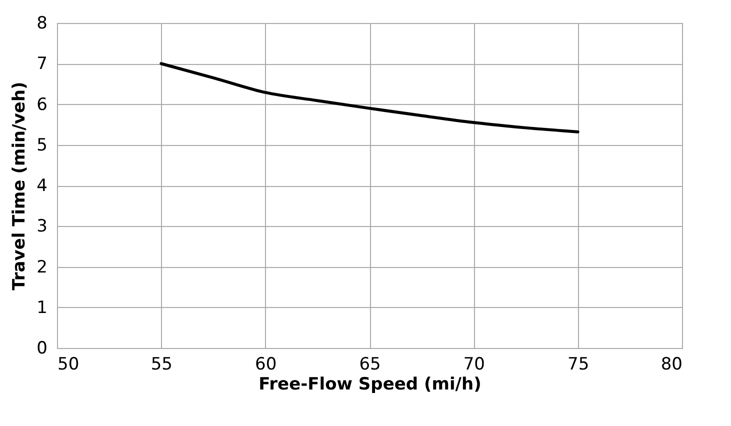 The height and width of the screenshot is (426, 731). What do you see at coordinates (42, 226) in the screenshot?
I see `y-tick-label: 3` at bounding box center [42, 226].